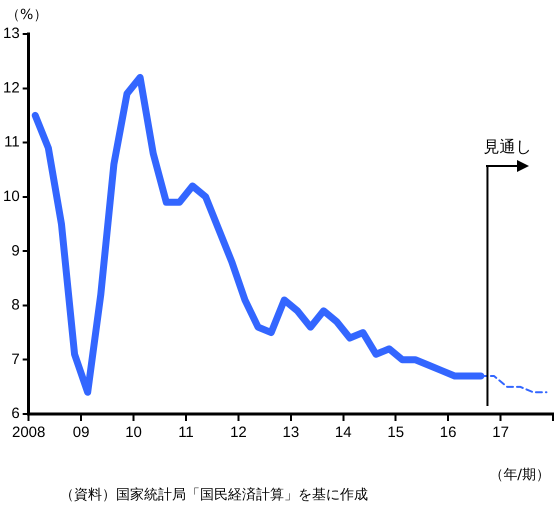 Image resolution: width=556 pixels, height=507 pixels. I want to click on y-tick-label: 10, so click(11, 196).